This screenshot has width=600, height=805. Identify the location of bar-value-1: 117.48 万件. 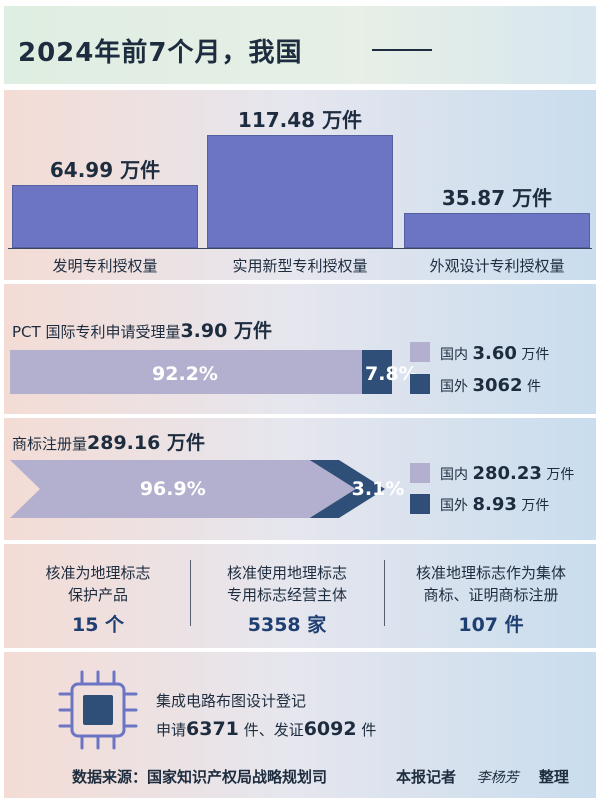
(300, 118).